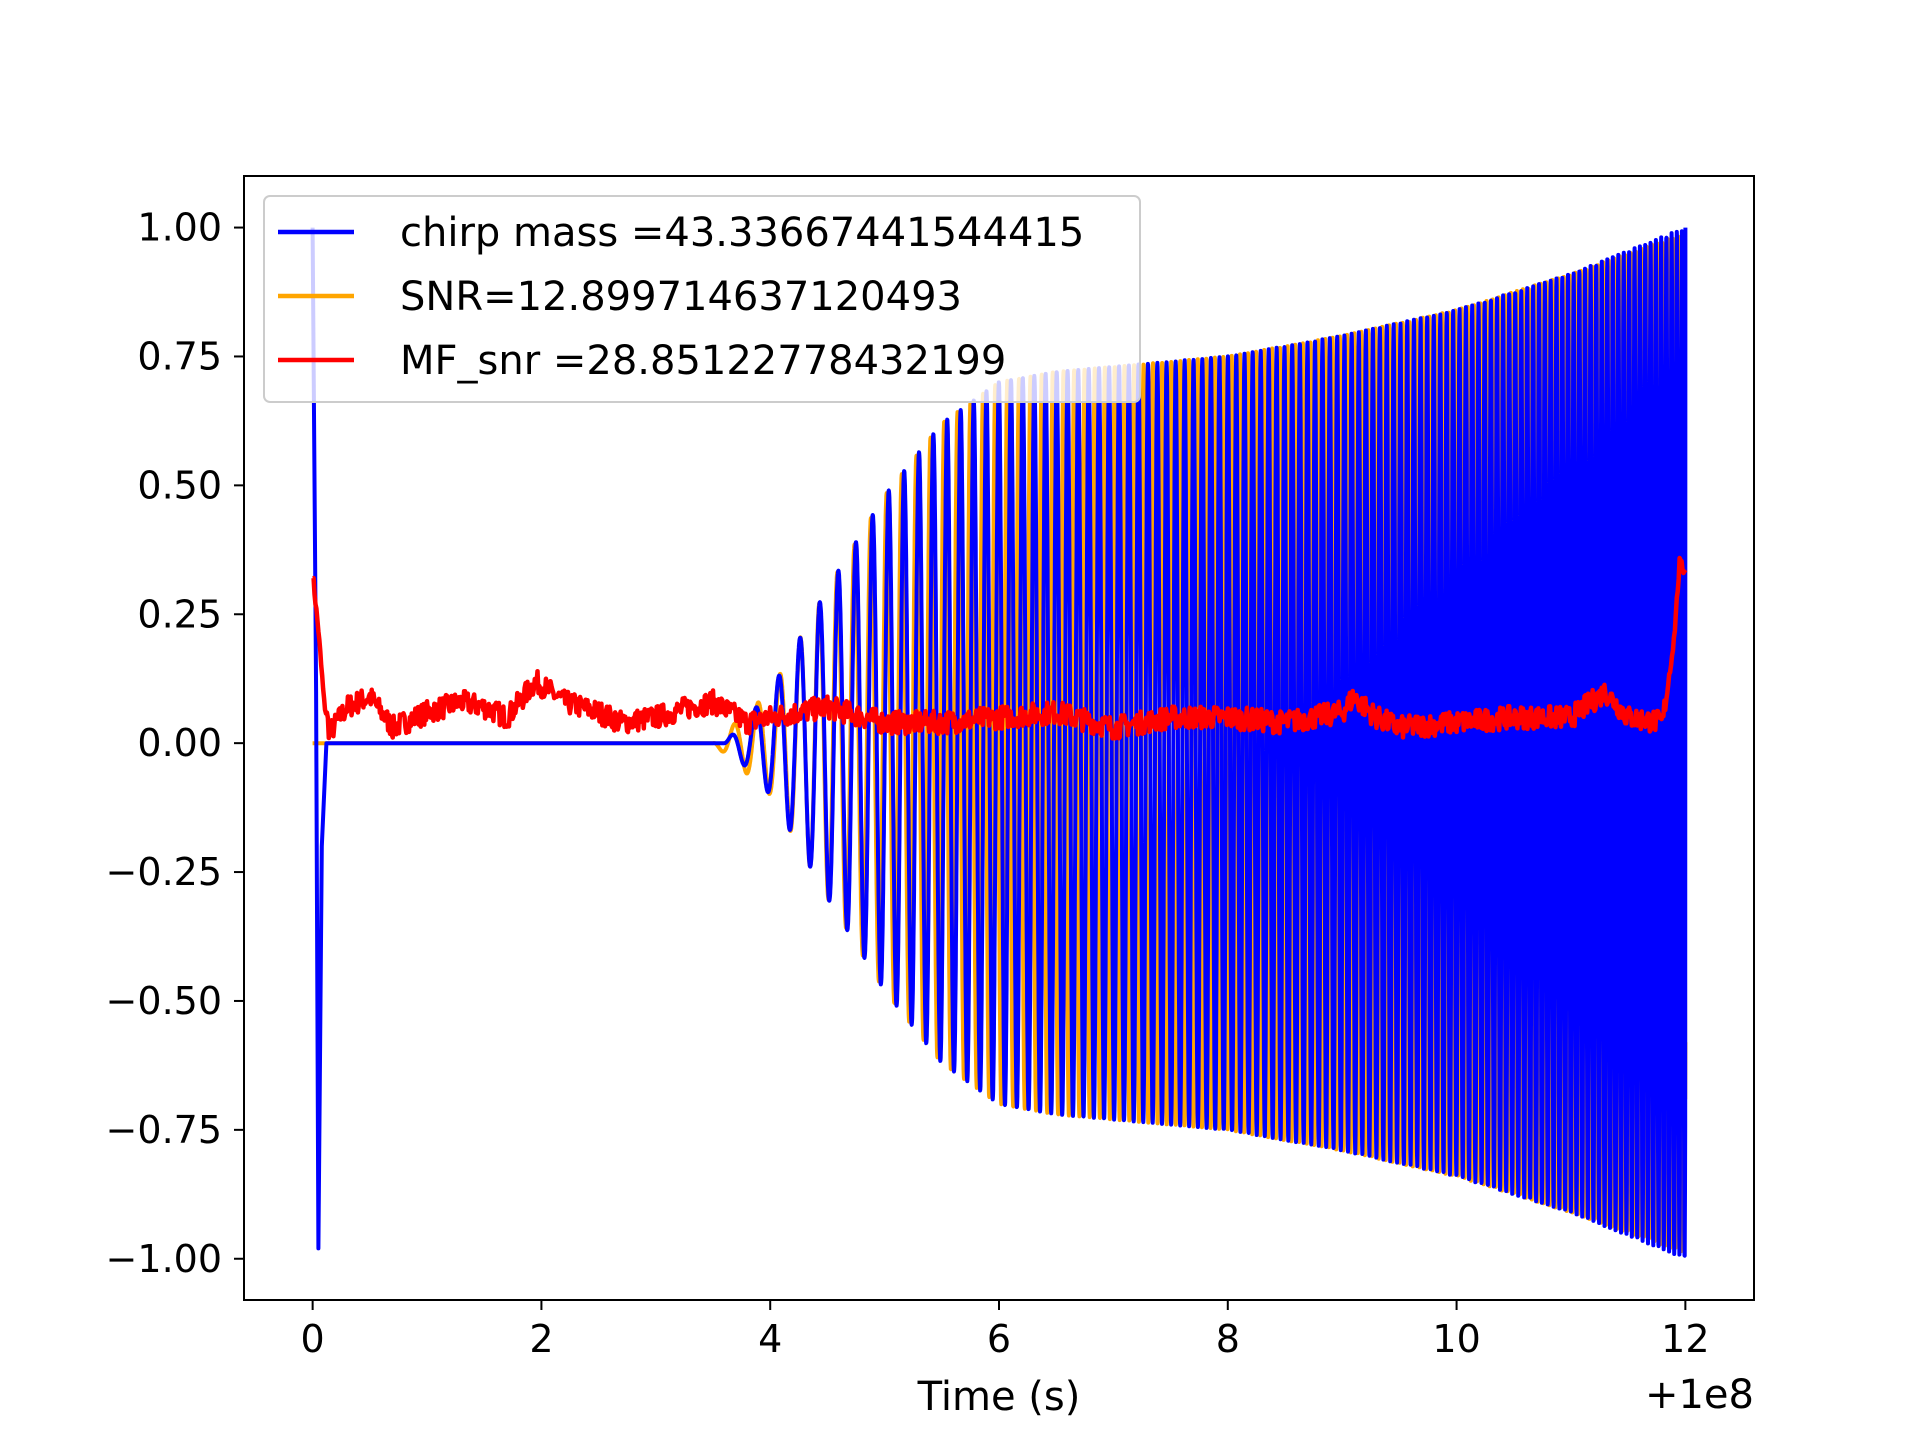  I want to click on x-tick-label: 12, so click(1685, 1339).